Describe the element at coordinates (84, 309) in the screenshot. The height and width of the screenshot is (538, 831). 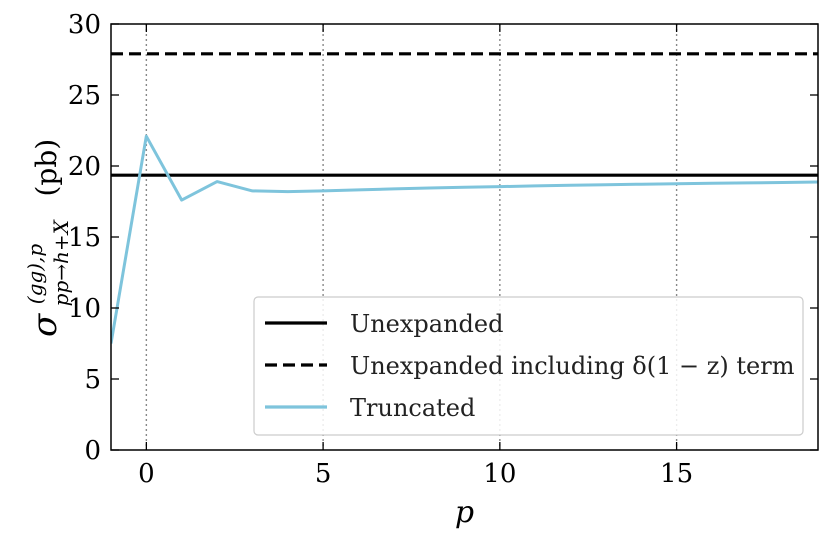
I see `y-tick-label-10: 10` at that location.